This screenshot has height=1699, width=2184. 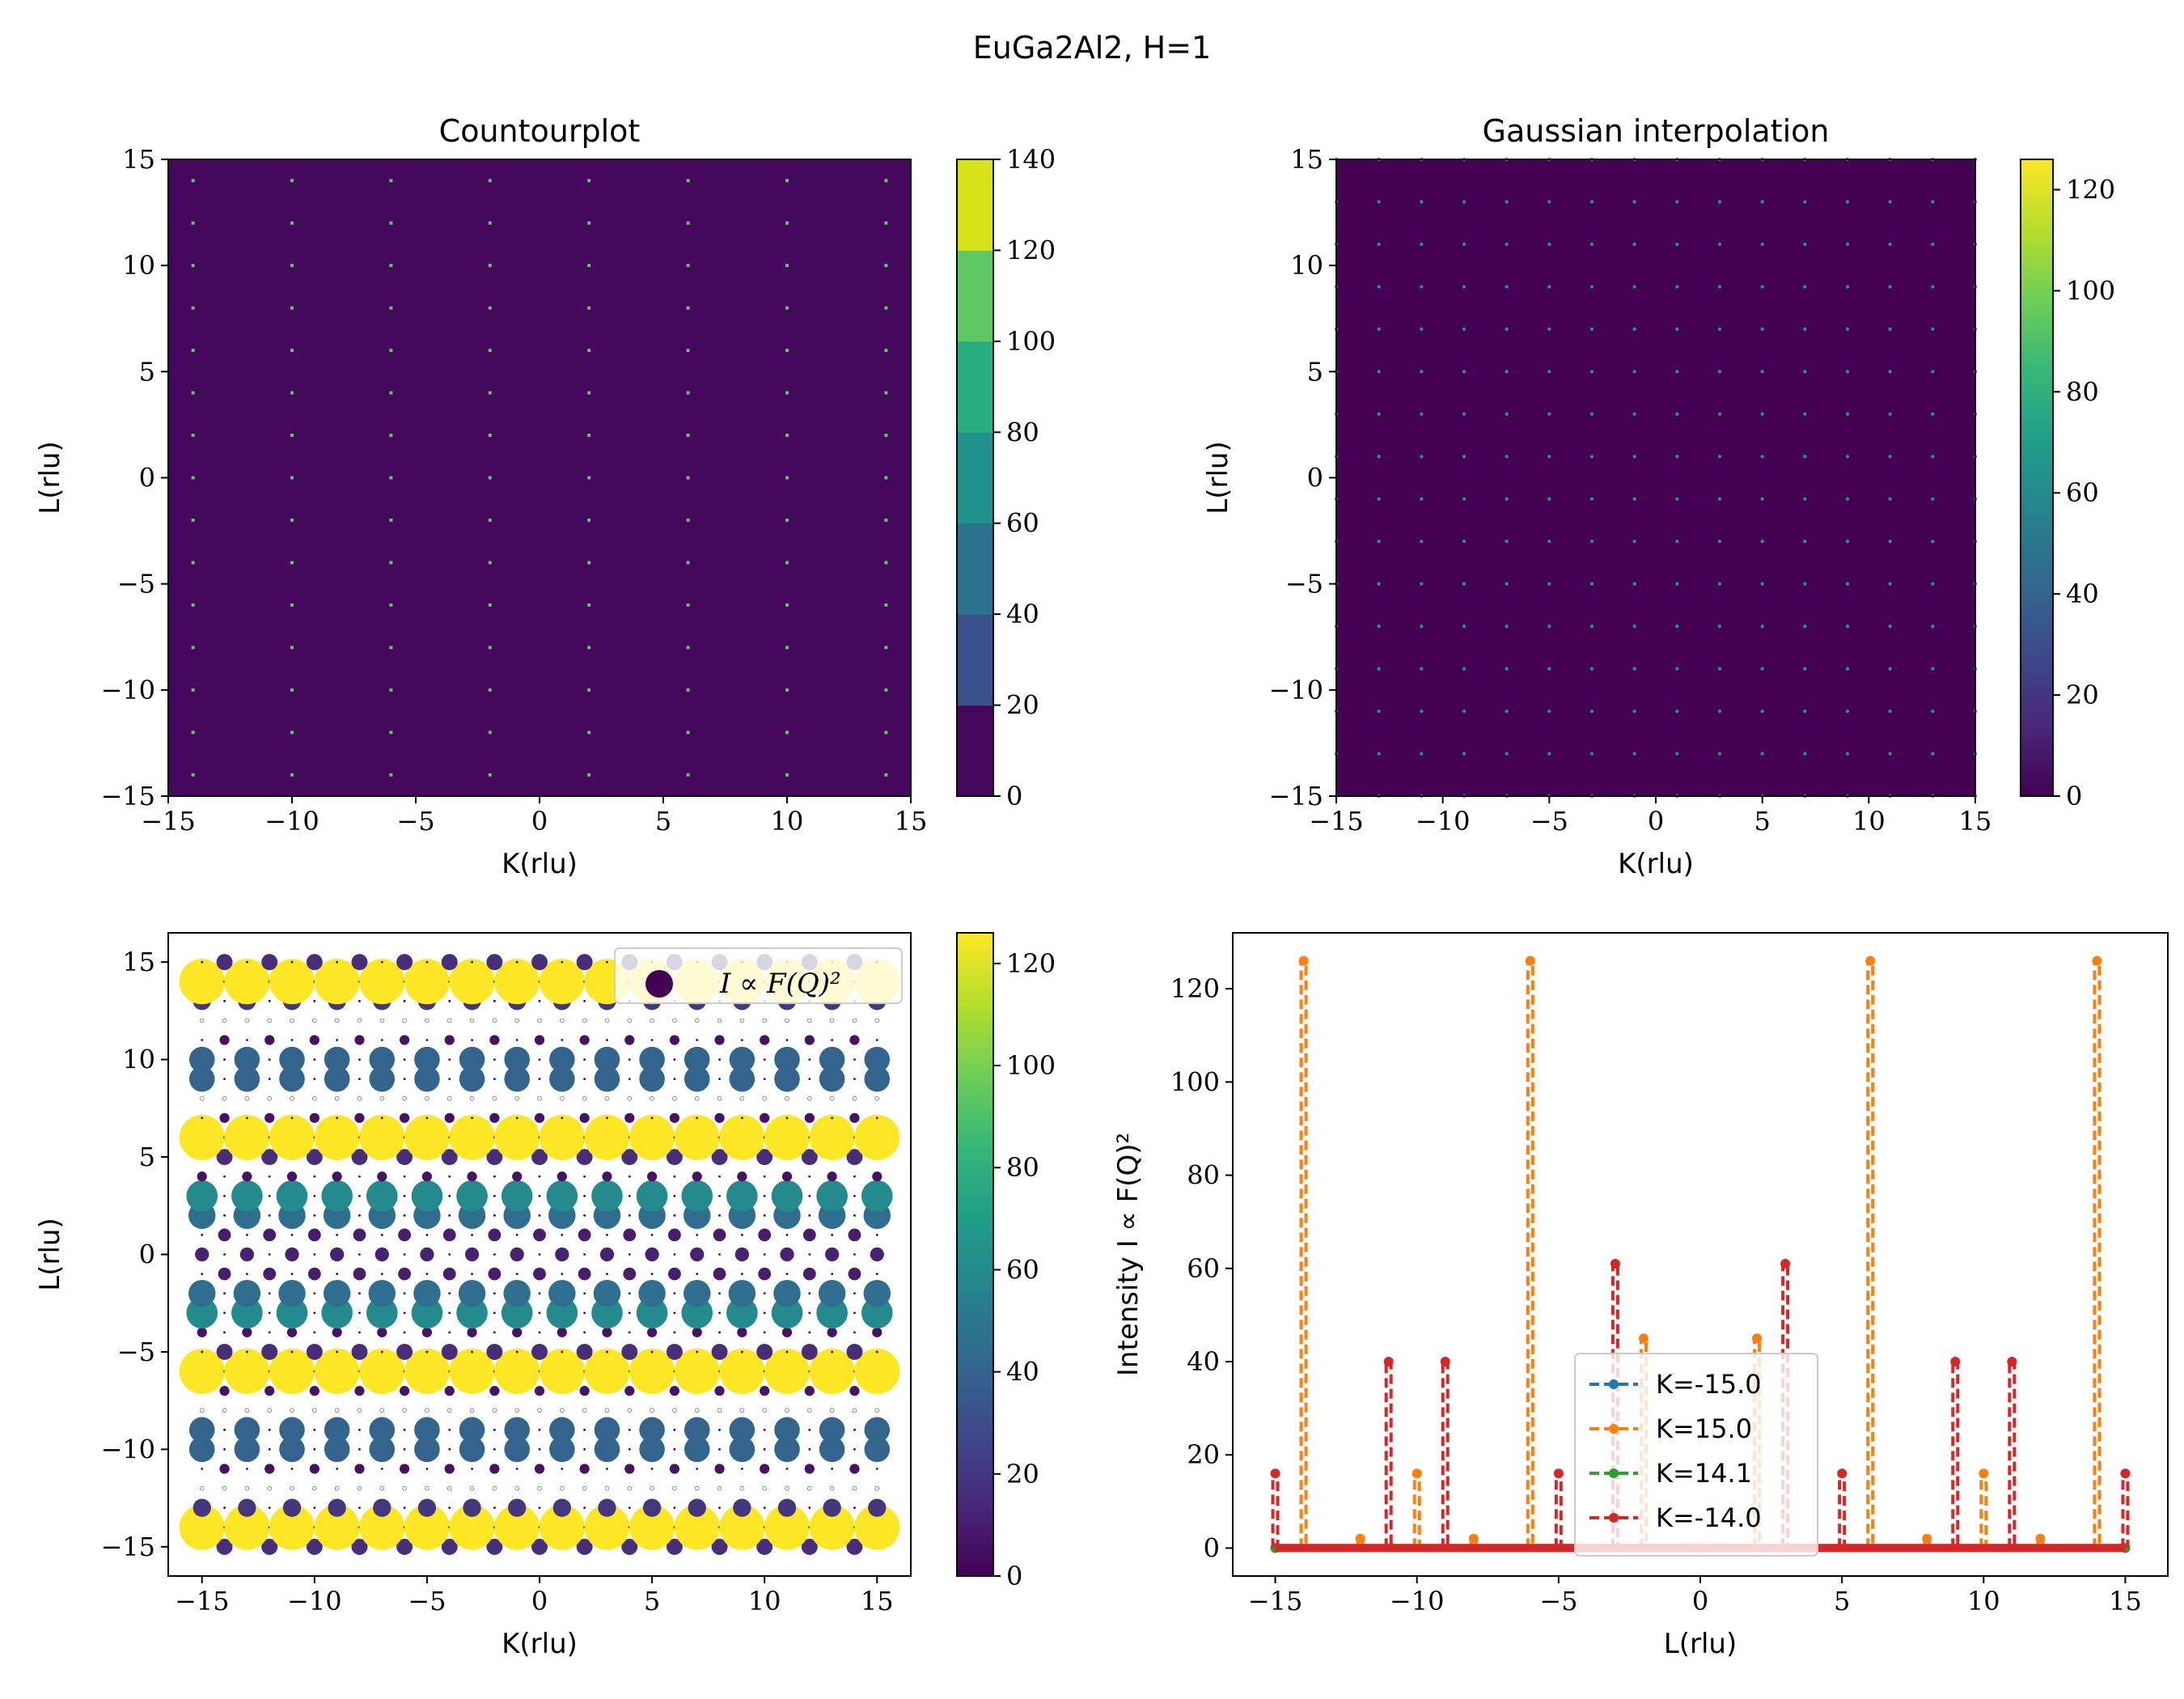 What do you see at coordinates (1656, 821) in the screenshot?
I see `gaussian-x-tick-label: 0` at bounding box center [1656, 821].